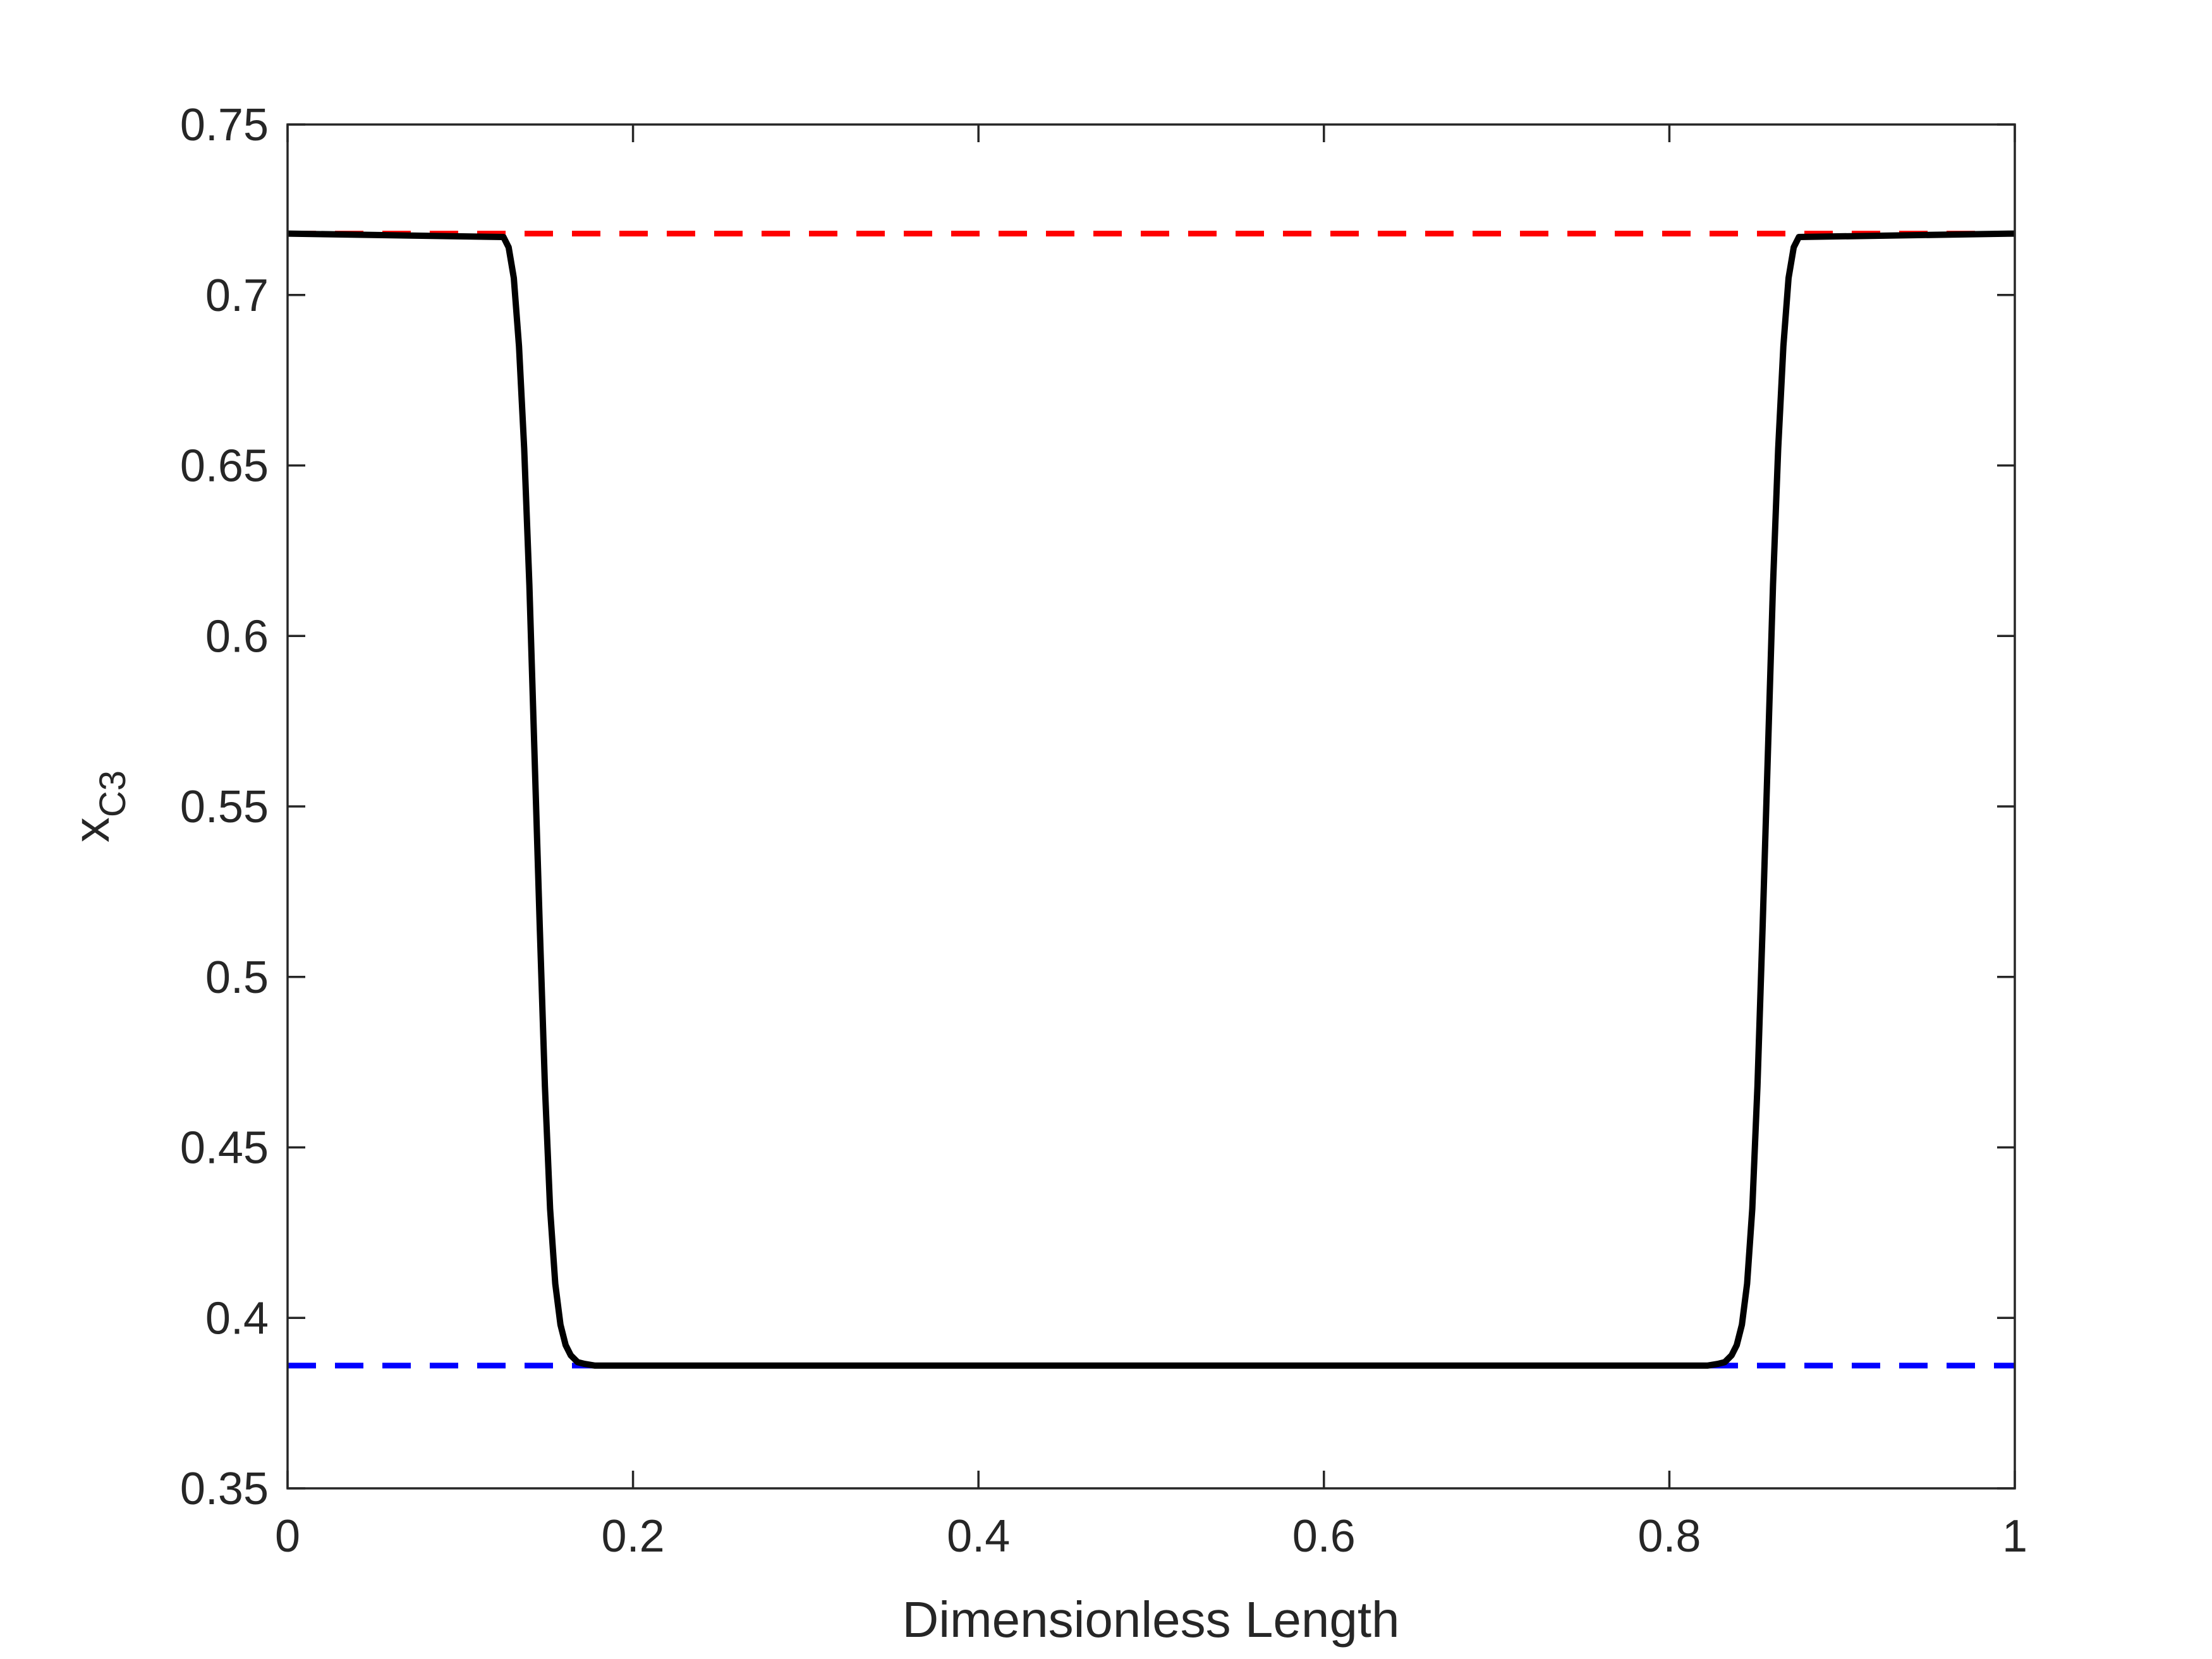  I want to click on y-tick-labels: 0.35 0.4 0.45 0.5 0.55 0.6 0.65 0.7 0.75, so click(224, 807).